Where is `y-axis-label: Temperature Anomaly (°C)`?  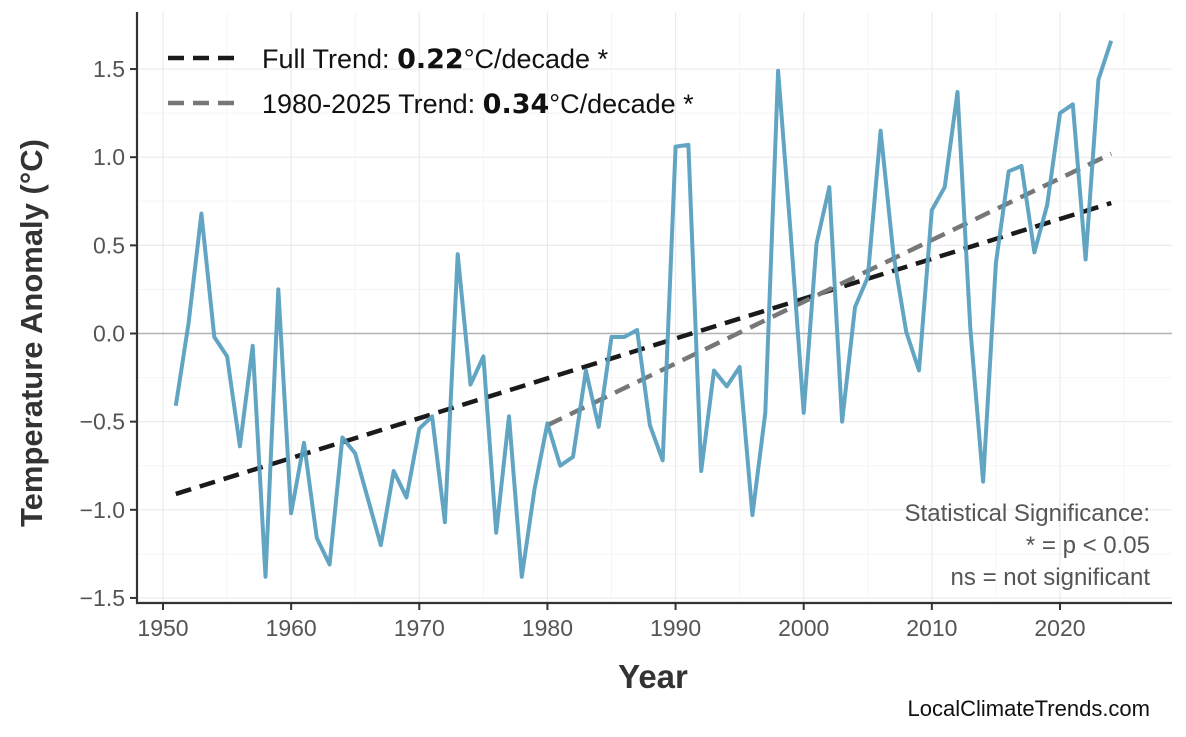 y-axis-label: Temperature Anomaly (°C) is located at coordinates (31, 333).